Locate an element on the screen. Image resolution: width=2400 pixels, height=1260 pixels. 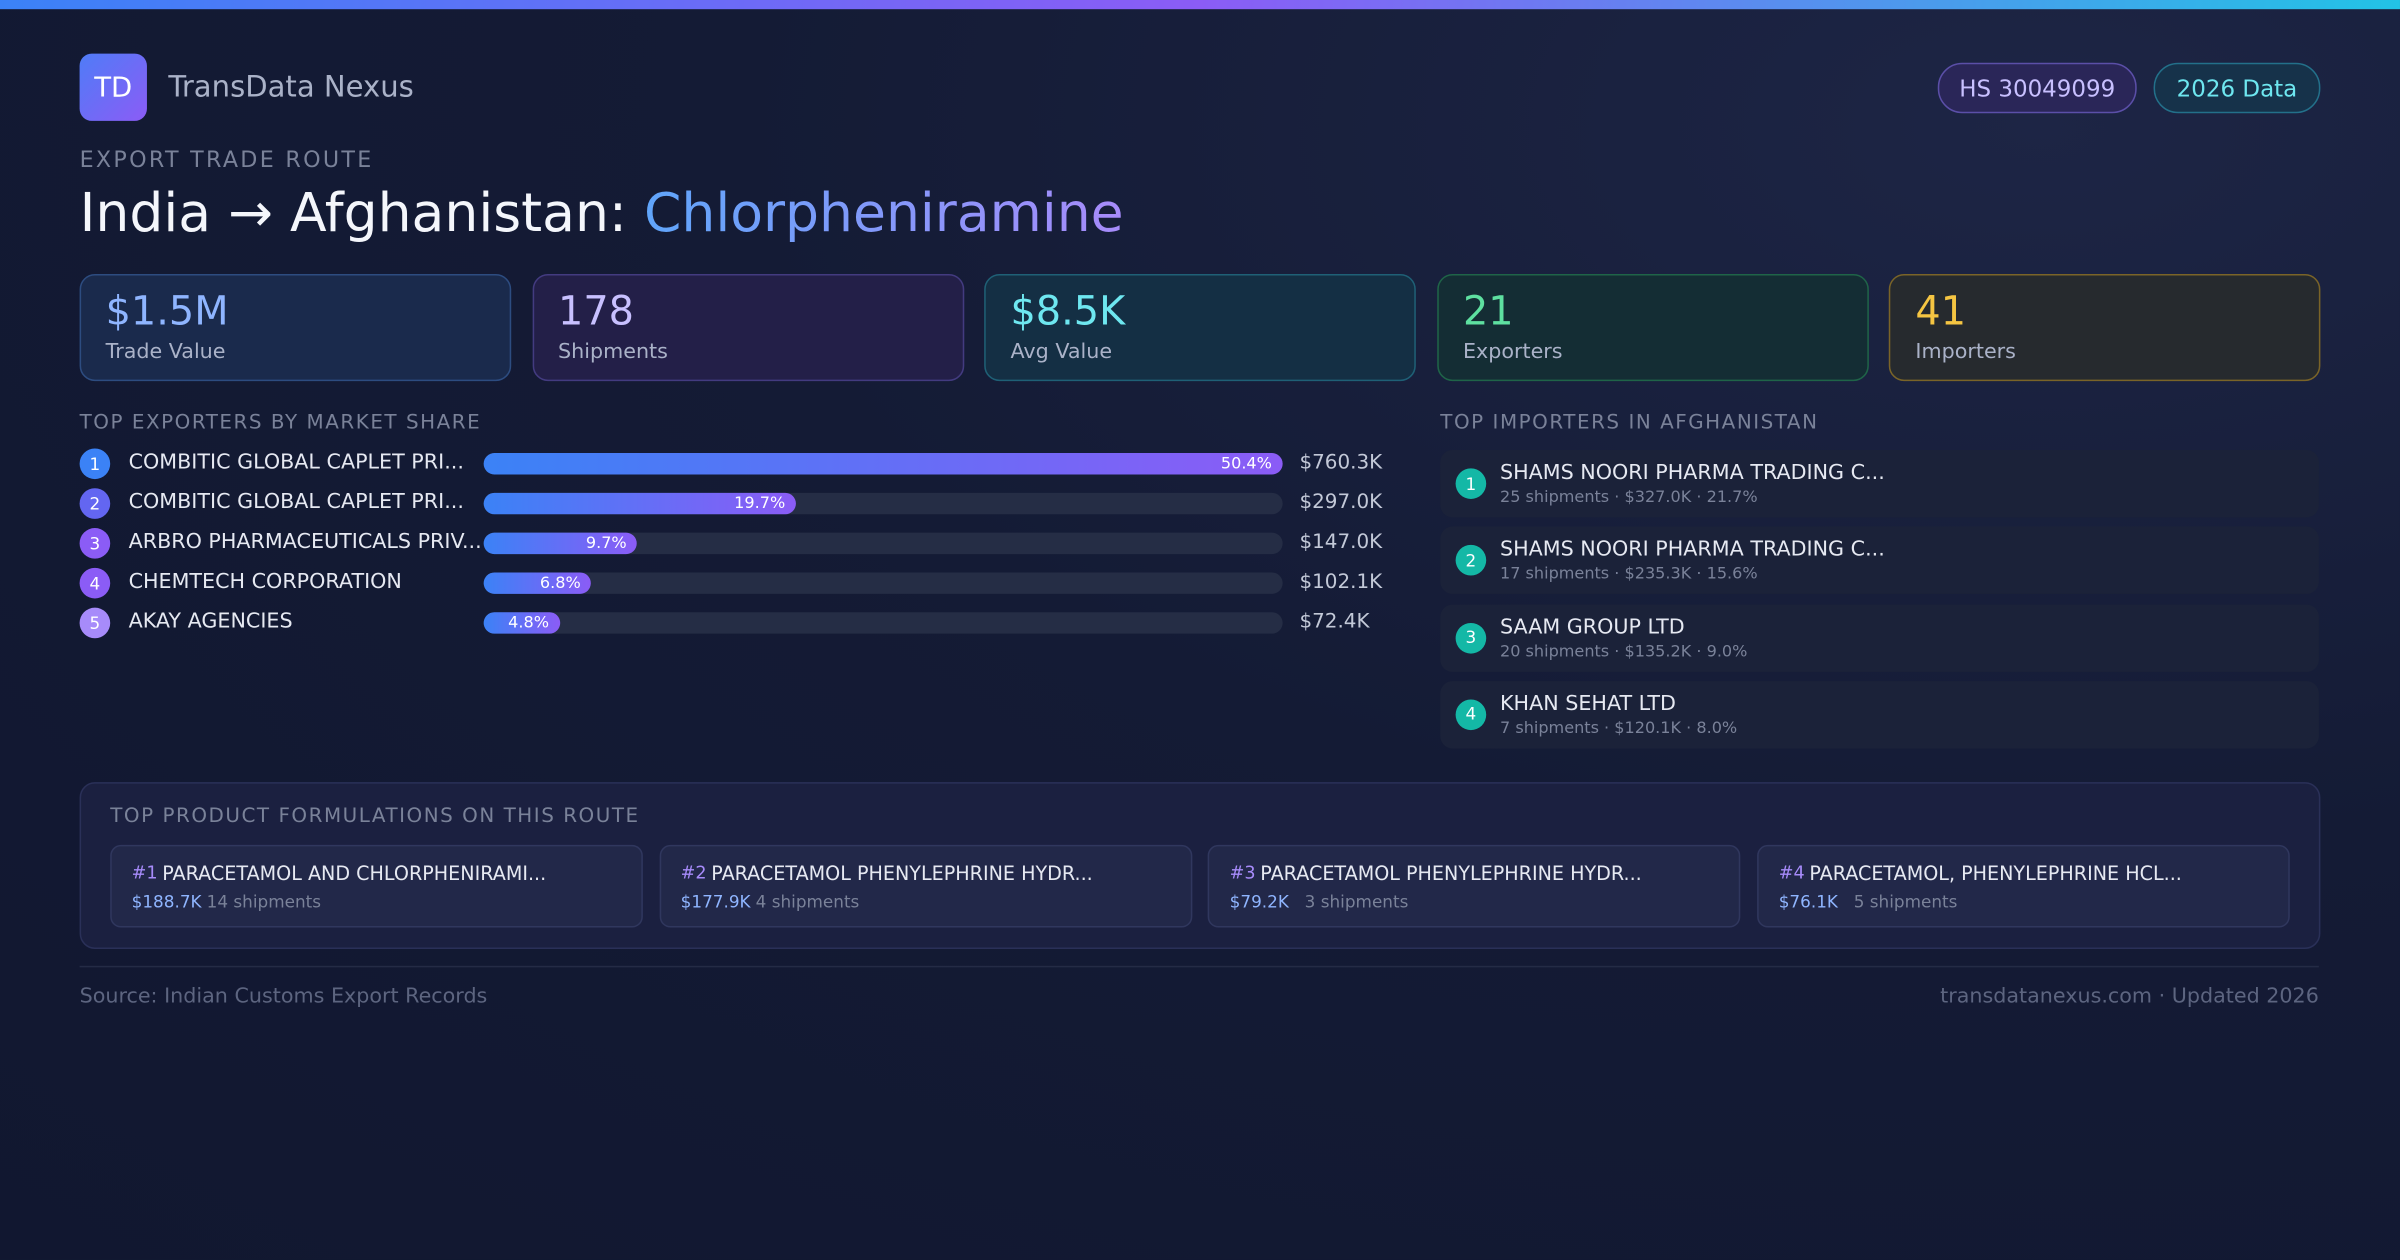
importer-detail: 20 shipments · $135.2K · 9.0% is located at coordinates (1623, 651).